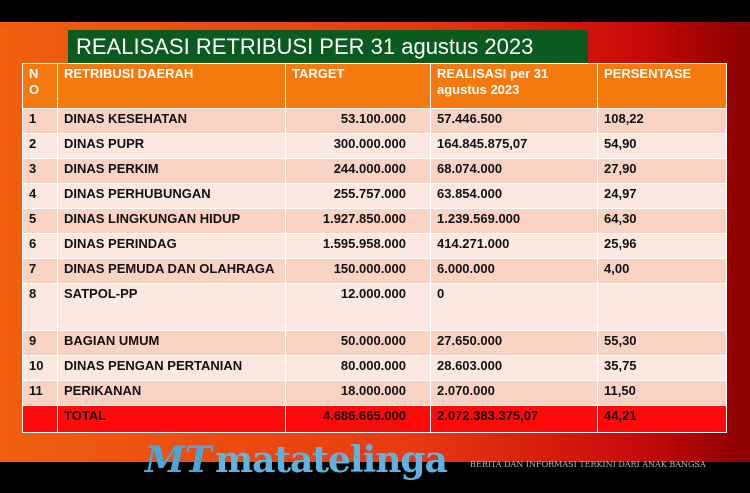 This screenshot has height=493, width=750. I want to click on cell-no: 3, so click(40, 171).